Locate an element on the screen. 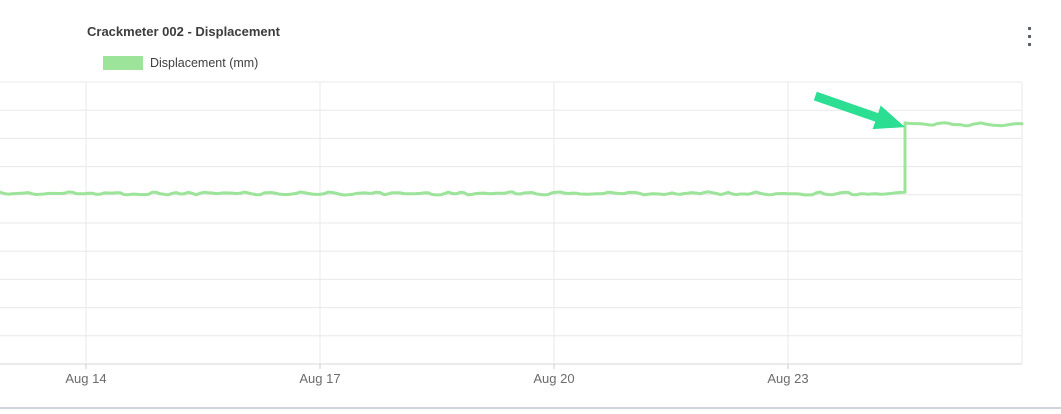 Image resolution: width=1061 pixels, height=414 pixels. x-tick-label: Aug 23 is located at coordinates (787, 378).